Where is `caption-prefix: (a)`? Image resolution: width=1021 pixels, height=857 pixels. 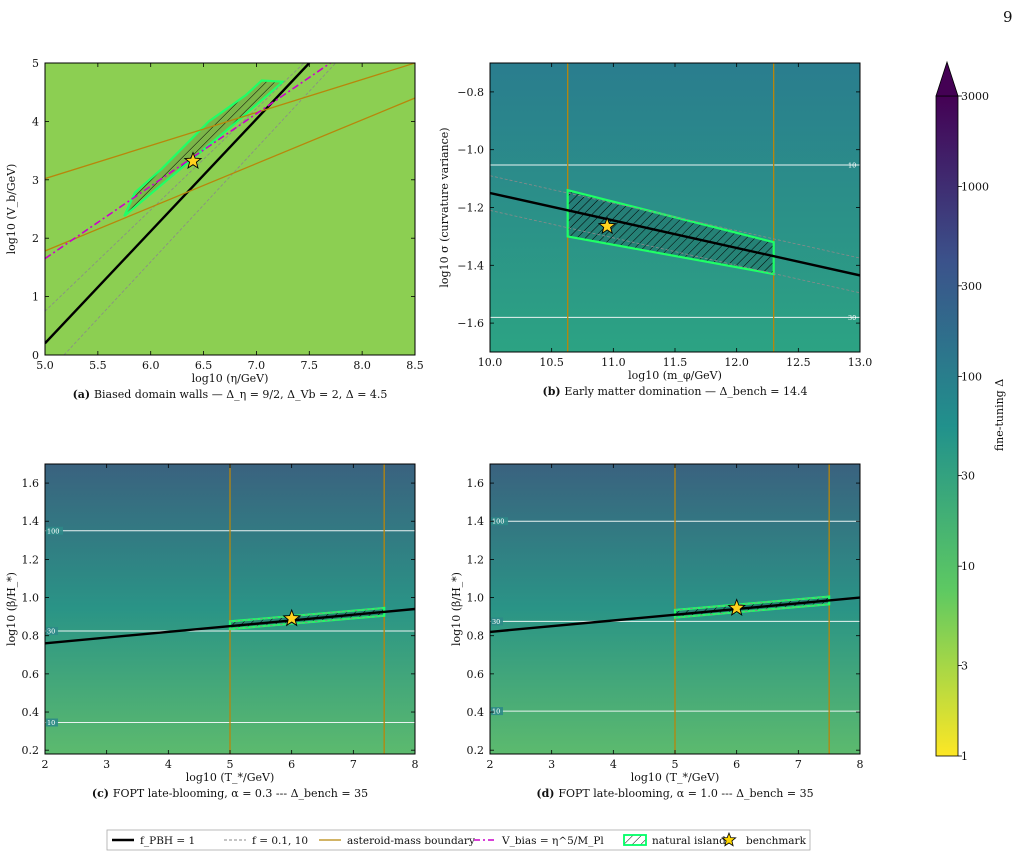
caption-prefix: (a) is located at coordinates (83, 394).